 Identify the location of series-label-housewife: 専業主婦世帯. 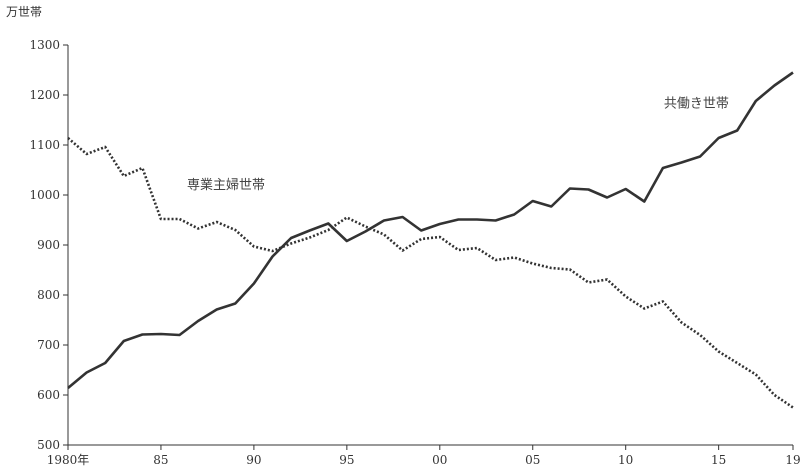
(226, 185).